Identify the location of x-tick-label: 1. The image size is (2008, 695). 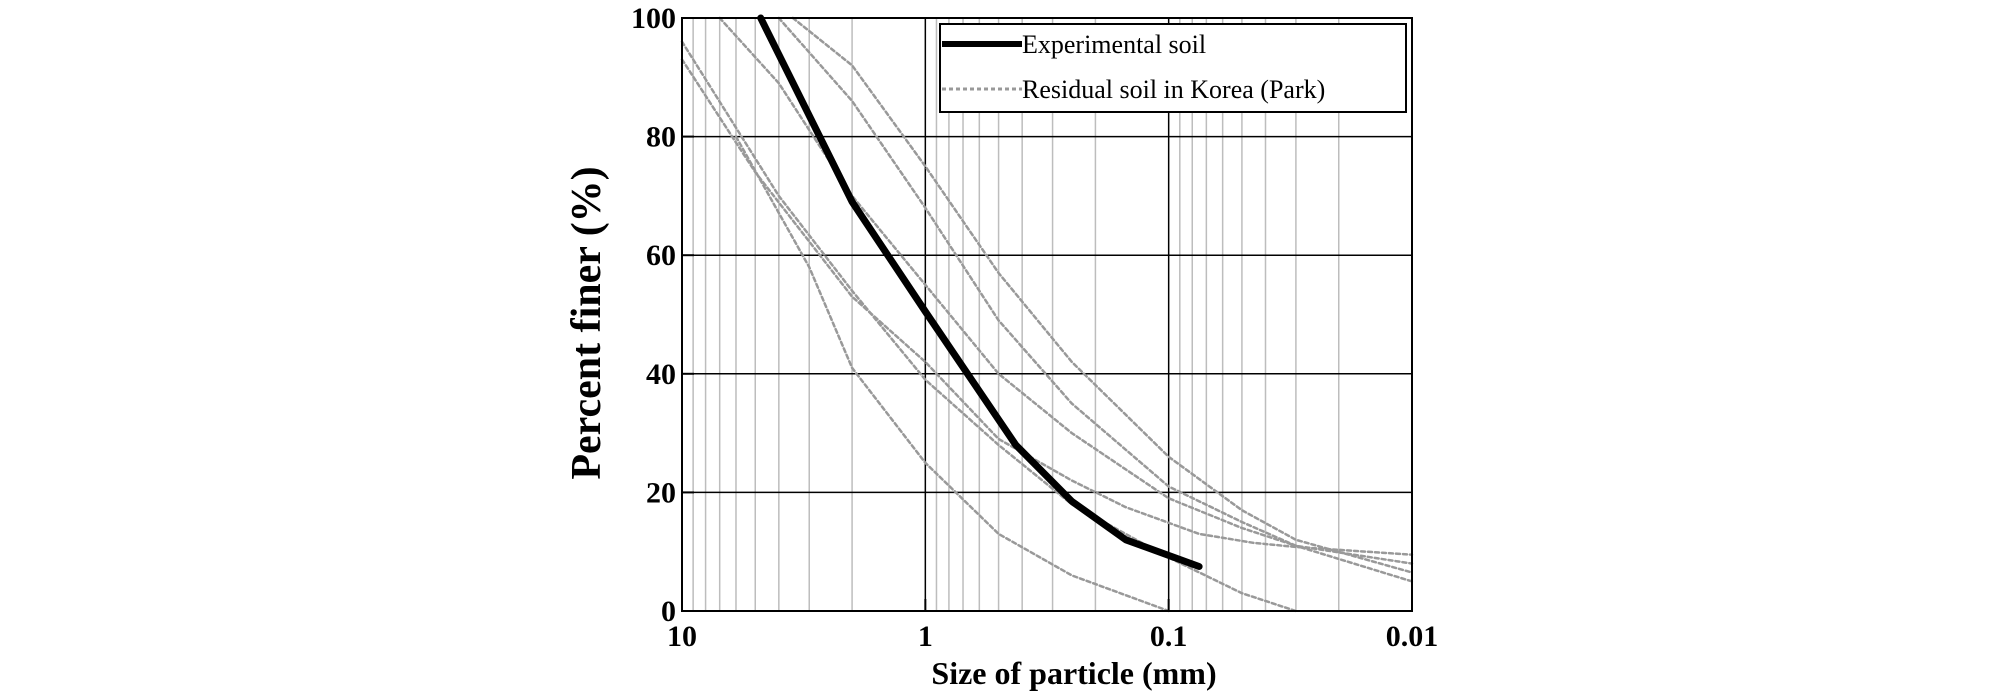
(925, 636).